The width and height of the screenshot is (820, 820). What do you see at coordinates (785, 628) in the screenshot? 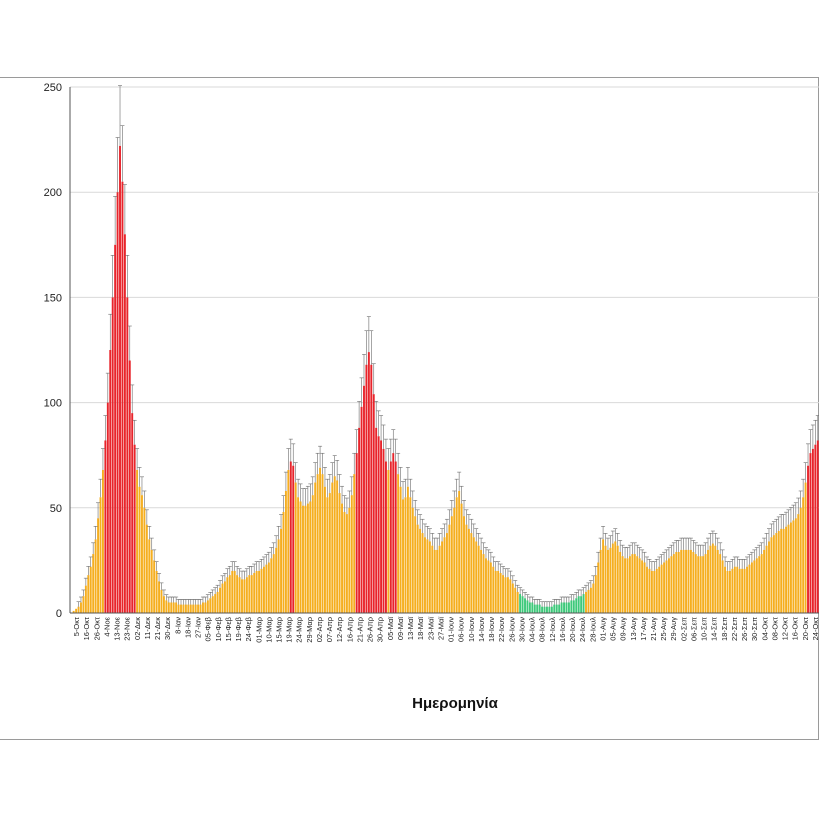
I see `x-tick-label: 12-Οκτ` at bounding box center [785, 628].